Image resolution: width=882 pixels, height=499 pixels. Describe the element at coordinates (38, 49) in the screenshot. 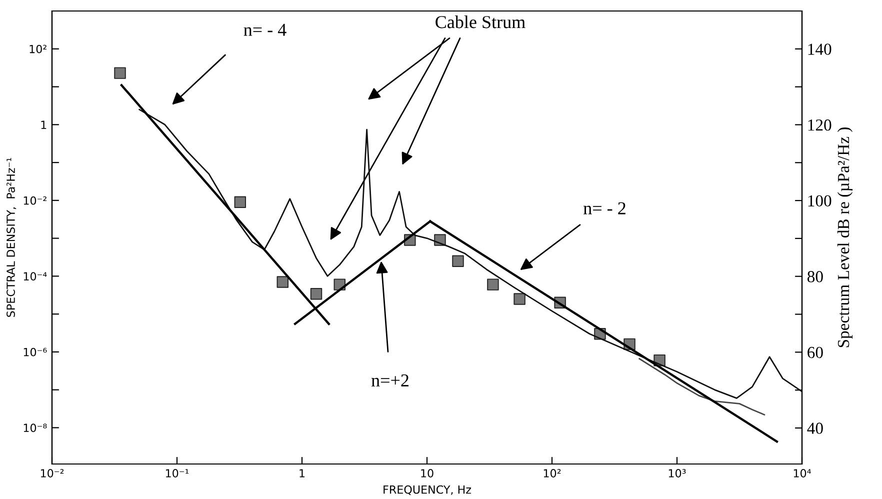

I see `y-tick-label: 10²` at that location.